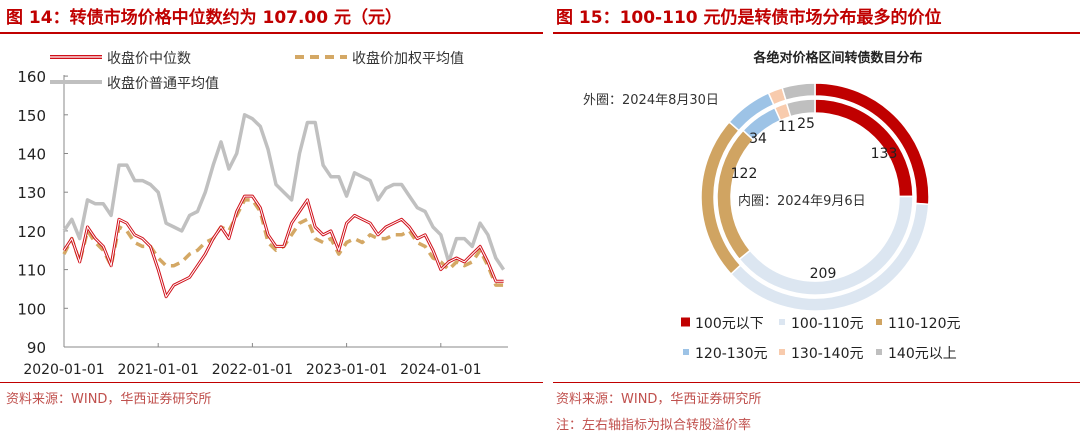  Describe the element at coordinates (837, 58) in the screenshot. I see `donut-title: 各绝对价格区间转债数目分布` at that location.